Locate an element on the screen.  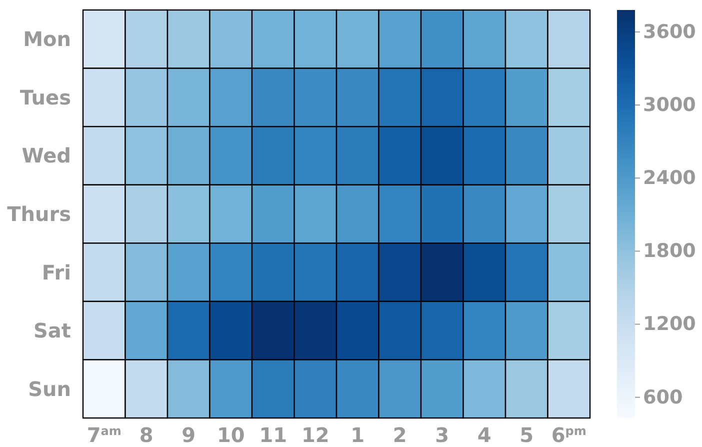
color-bar-label: 2400 is located at coordinates (669, 178).